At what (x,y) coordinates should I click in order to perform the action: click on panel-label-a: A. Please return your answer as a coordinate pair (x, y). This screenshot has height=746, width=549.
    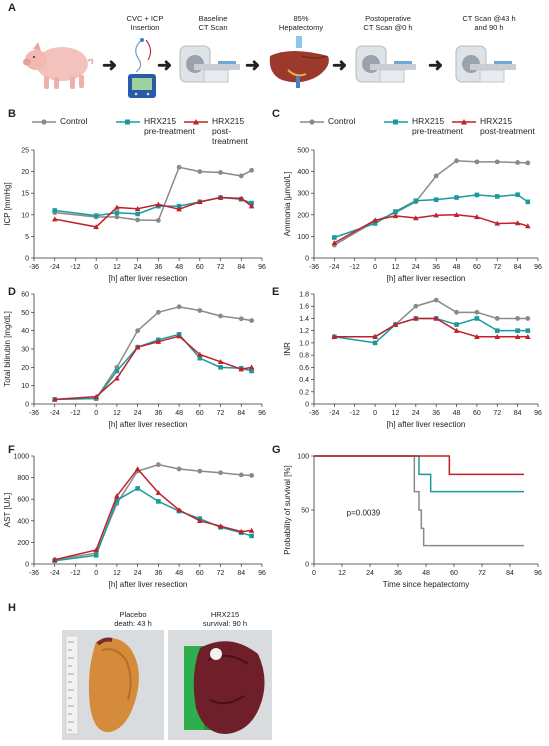
    Looking at the image, I should click on (12, 8).